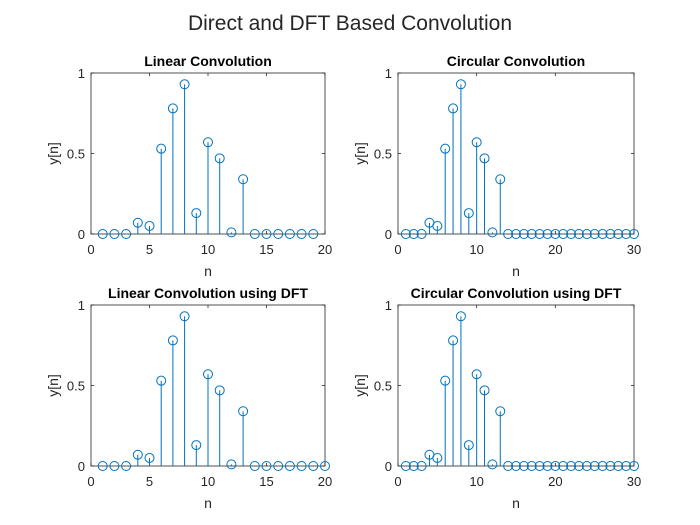 The image size is (700, 525). I want to click on subplot-title: Circular Convolution, so click(516, 61).